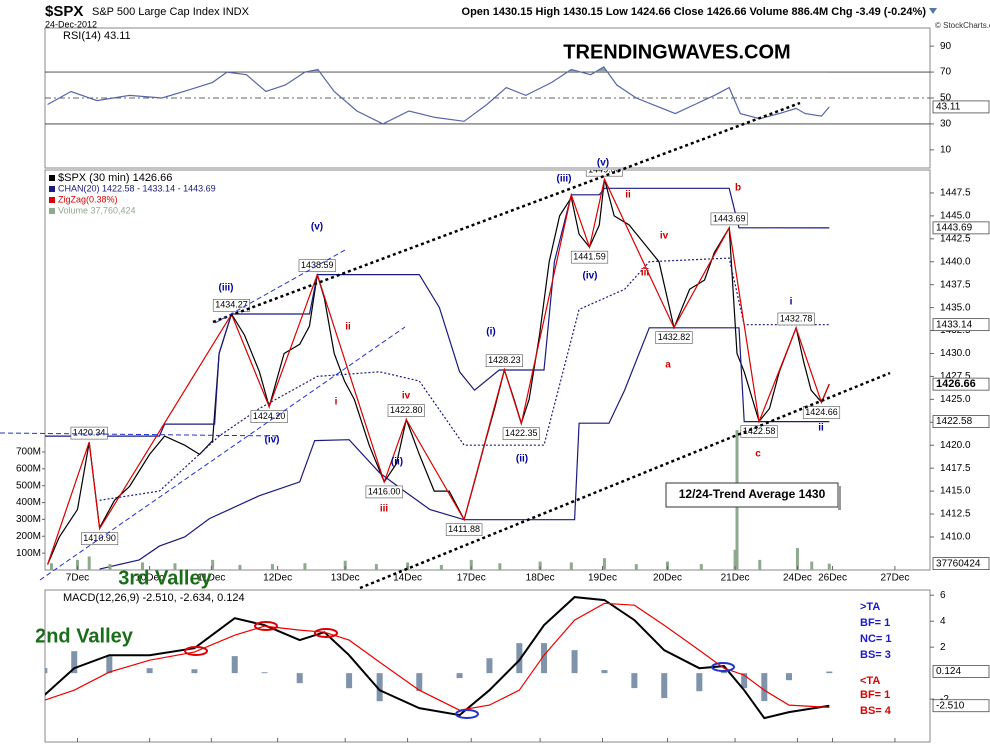 The image size is (990, 744). I want to click on x-tick-label: 17Dec, so click(471, 578).